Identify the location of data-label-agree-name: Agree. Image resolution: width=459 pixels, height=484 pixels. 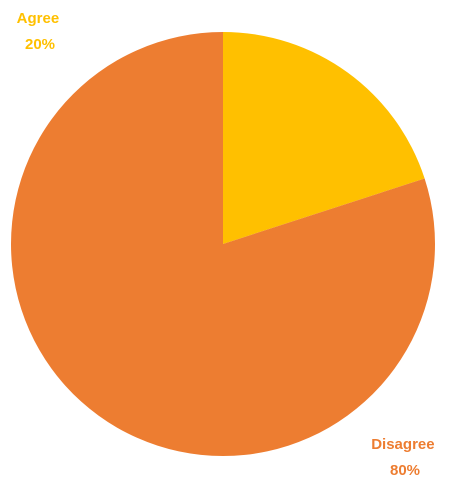
(38, 18).